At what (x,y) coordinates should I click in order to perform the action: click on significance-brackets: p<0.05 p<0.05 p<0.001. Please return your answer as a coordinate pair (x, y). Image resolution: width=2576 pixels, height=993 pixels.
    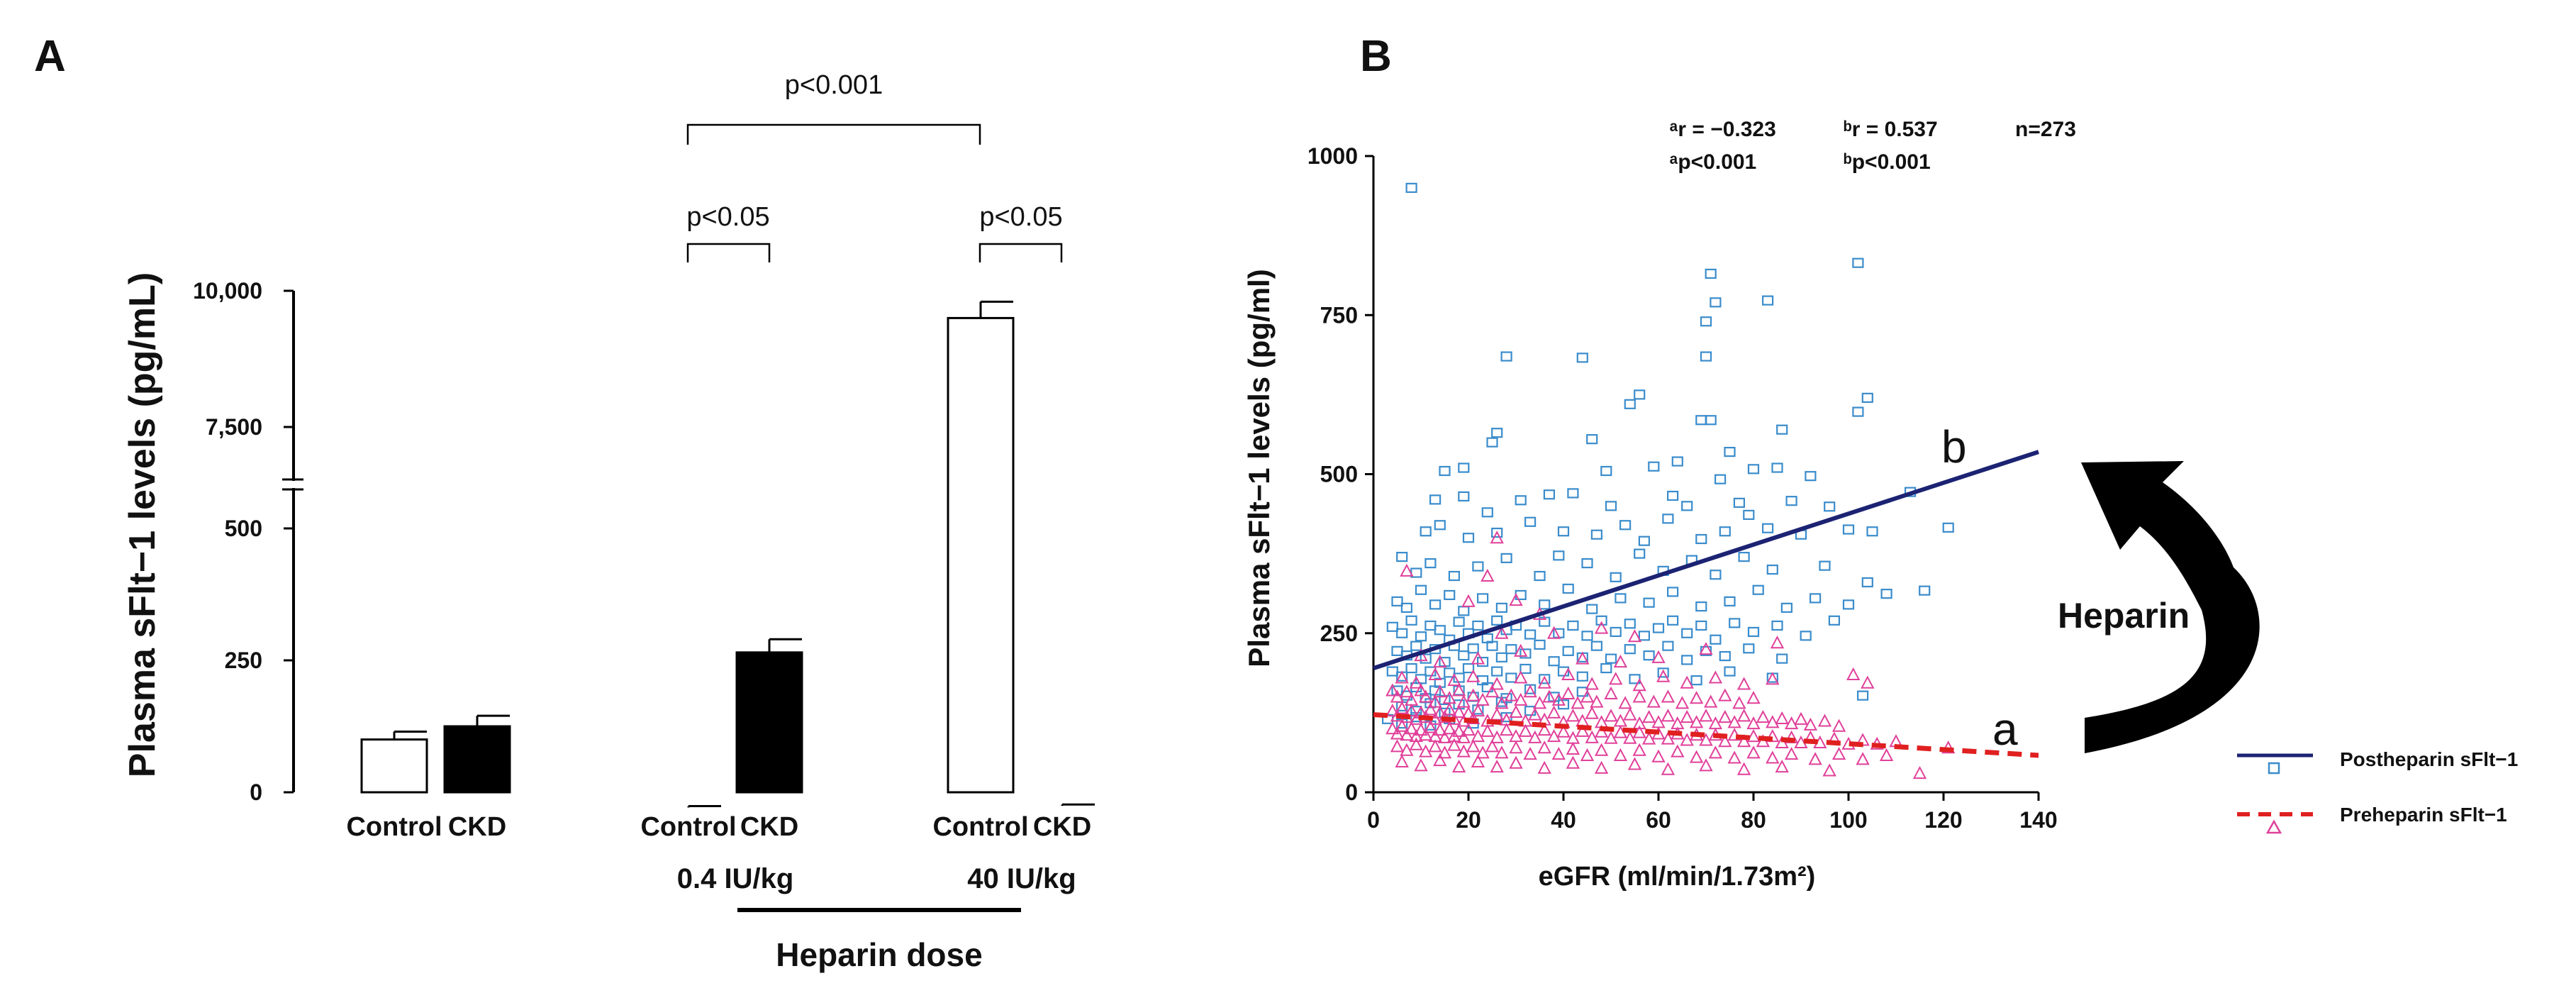
    Looking at the image, I should click on (874, 166).